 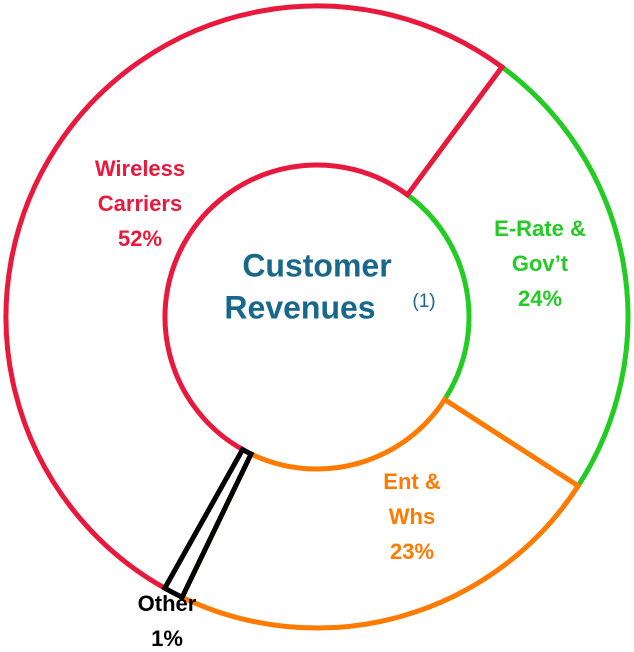 I want to click on slice-label: Other, so click(x=167, y=603).